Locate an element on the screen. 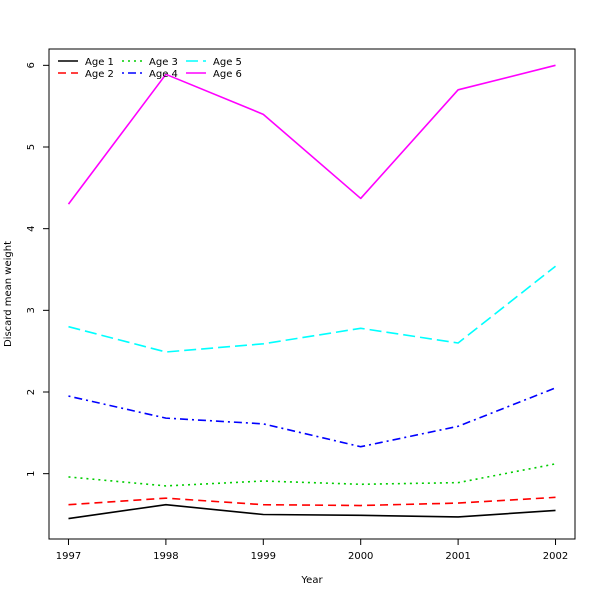 This screenshot has height=600, width=600. y-tick-label: 6 is located at coordinates (31, 65).